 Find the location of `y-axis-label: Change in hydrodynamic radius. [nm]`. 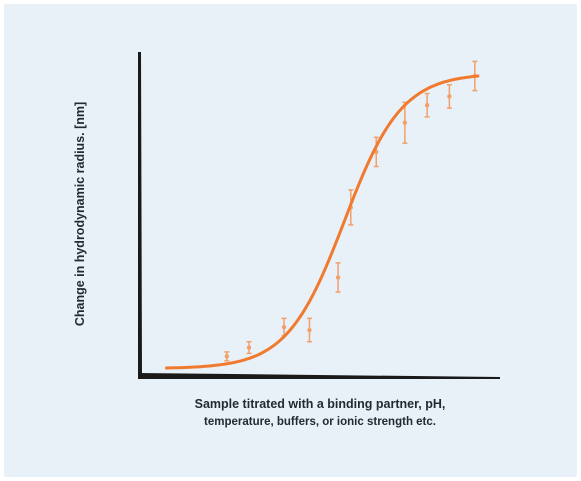

y-axis-label: Change in hydrodynamic radius. [nm] is located at coordinates (80, 214).